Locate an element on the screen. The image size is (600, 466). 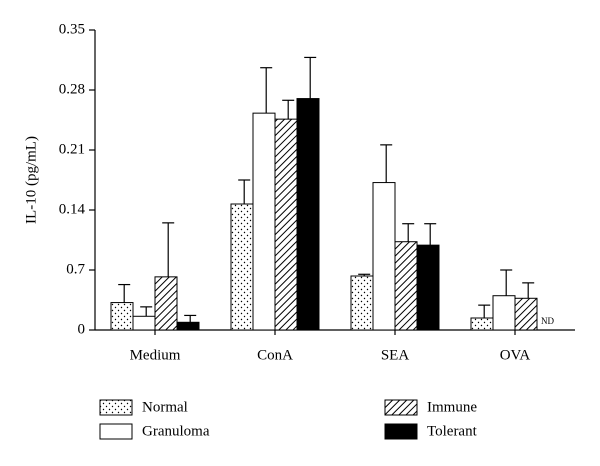
x-tick-label: Medium is located at coordinates (155, 355).